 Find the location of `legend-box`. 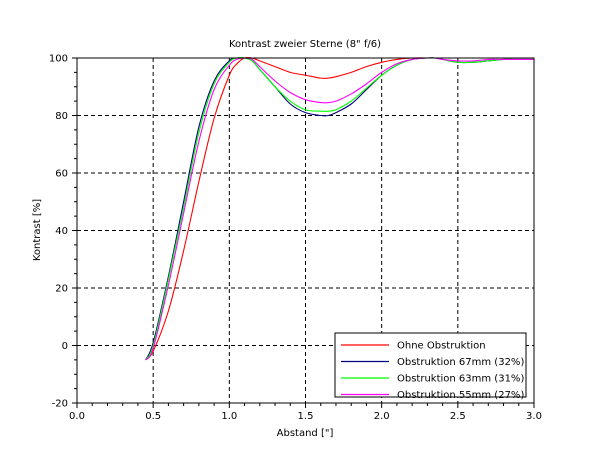

legend-box is located at coordinates (430, 365).